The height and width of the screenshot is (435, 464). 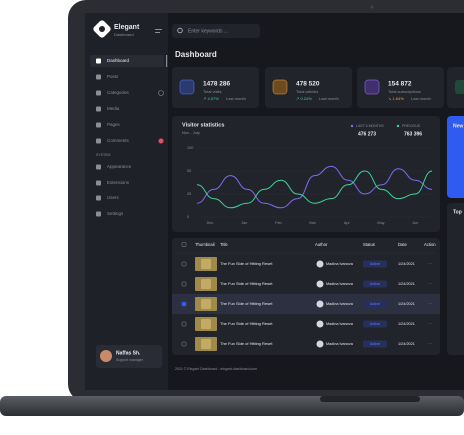 I want to click on base-notch, so click(x=370, y=399).